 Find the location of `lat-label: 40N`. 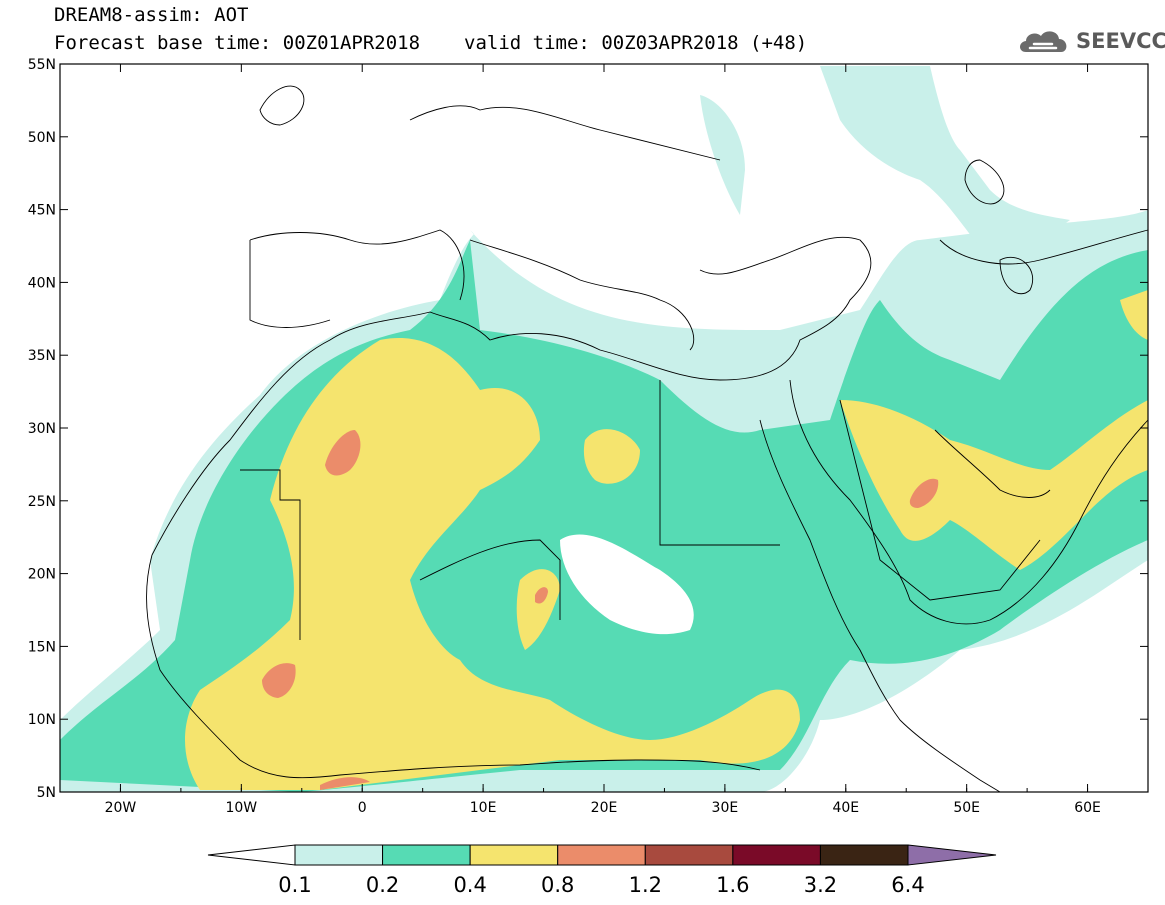

lat-label: 40N is located at coordinates (42, 283).